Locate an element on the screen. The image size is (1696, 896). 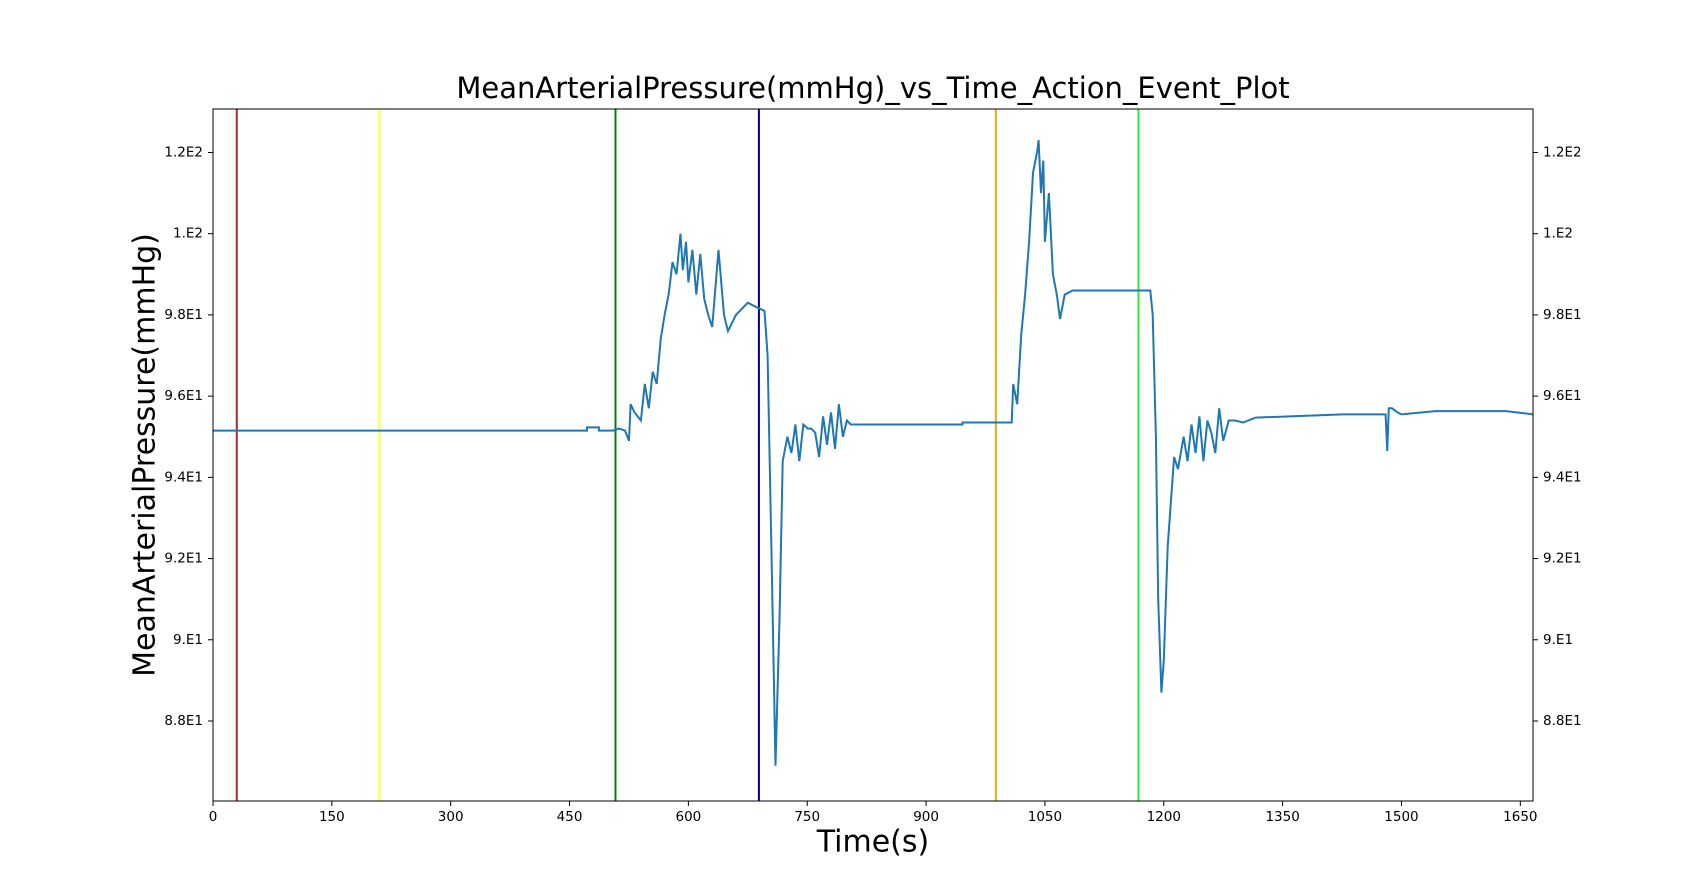
x-axis-label: Time(s) is located at coordinates (872, 842).